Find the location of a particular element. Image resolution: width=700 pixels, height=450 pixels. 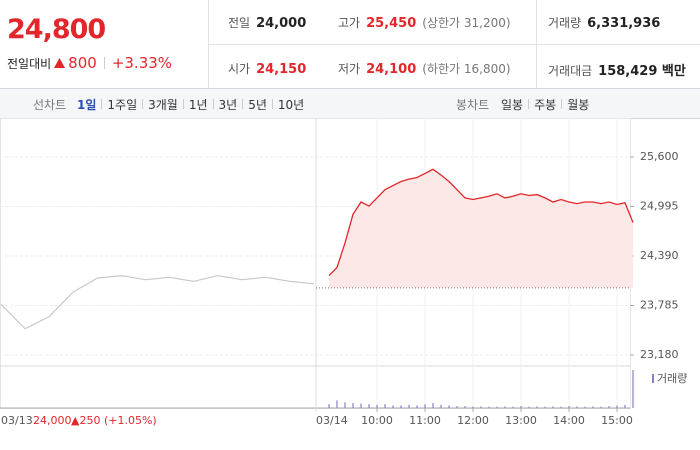

stat: 거래량 6,331,936 is located at coordinates (604, 22).